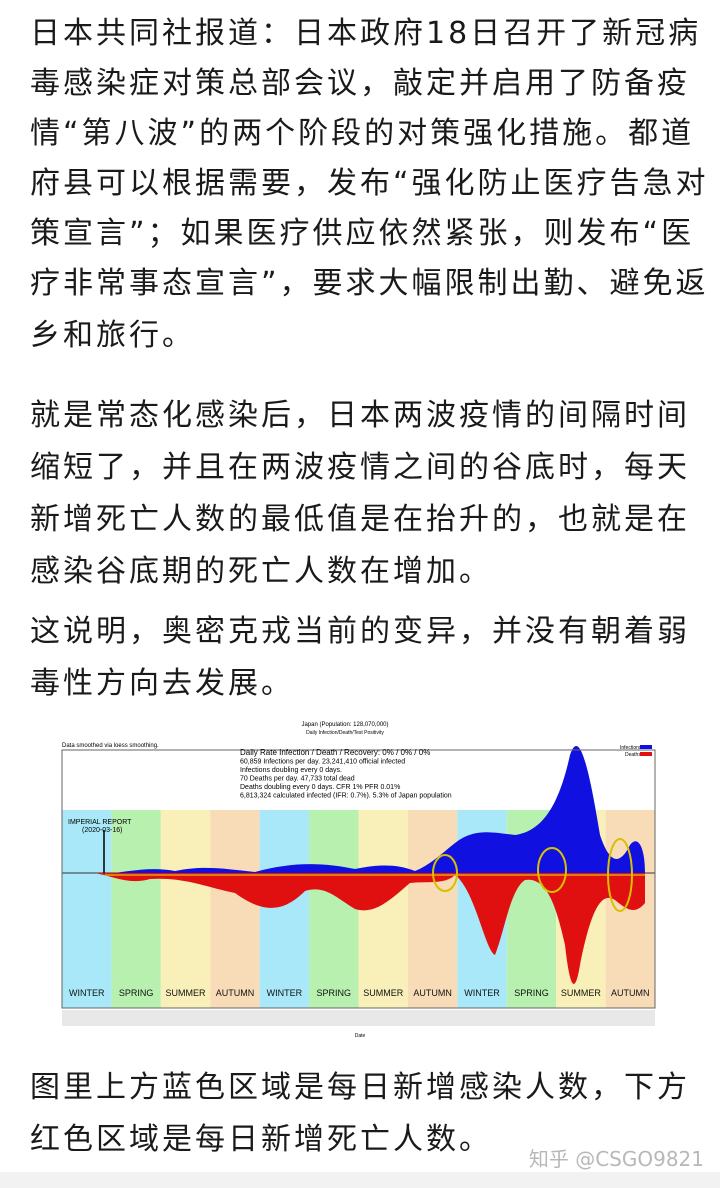  Describe the element at coordinates (360, 1180) in the screenshot. I see `footer-bar` at that location.